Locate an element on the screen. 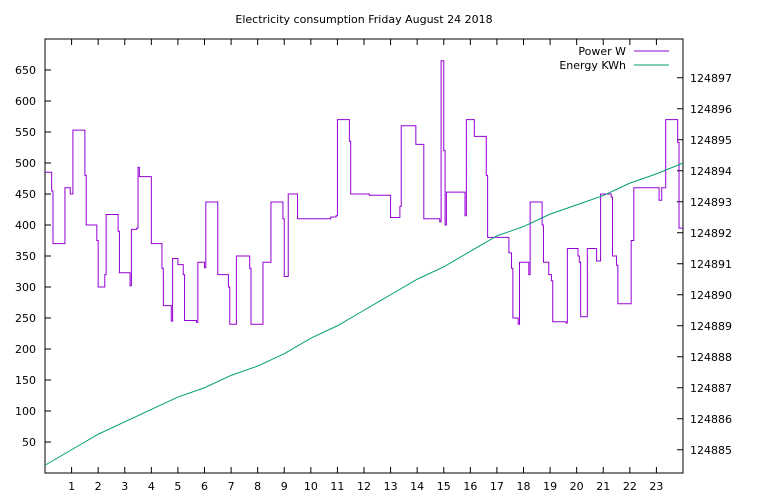 The width and height of the screenshot is (768, 500). x-tick-label: 6 is located at coordinates (204, 486).